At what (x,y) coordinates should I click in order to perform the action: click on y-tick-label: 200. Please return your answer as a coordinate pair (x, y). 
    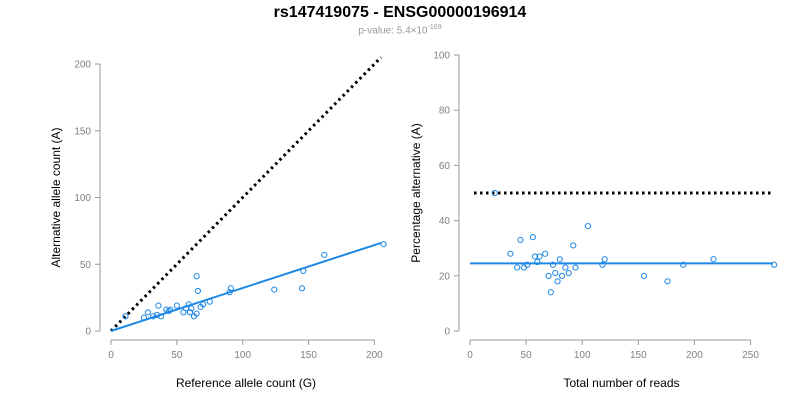
    Looking at the image, I should click on (82, 65).